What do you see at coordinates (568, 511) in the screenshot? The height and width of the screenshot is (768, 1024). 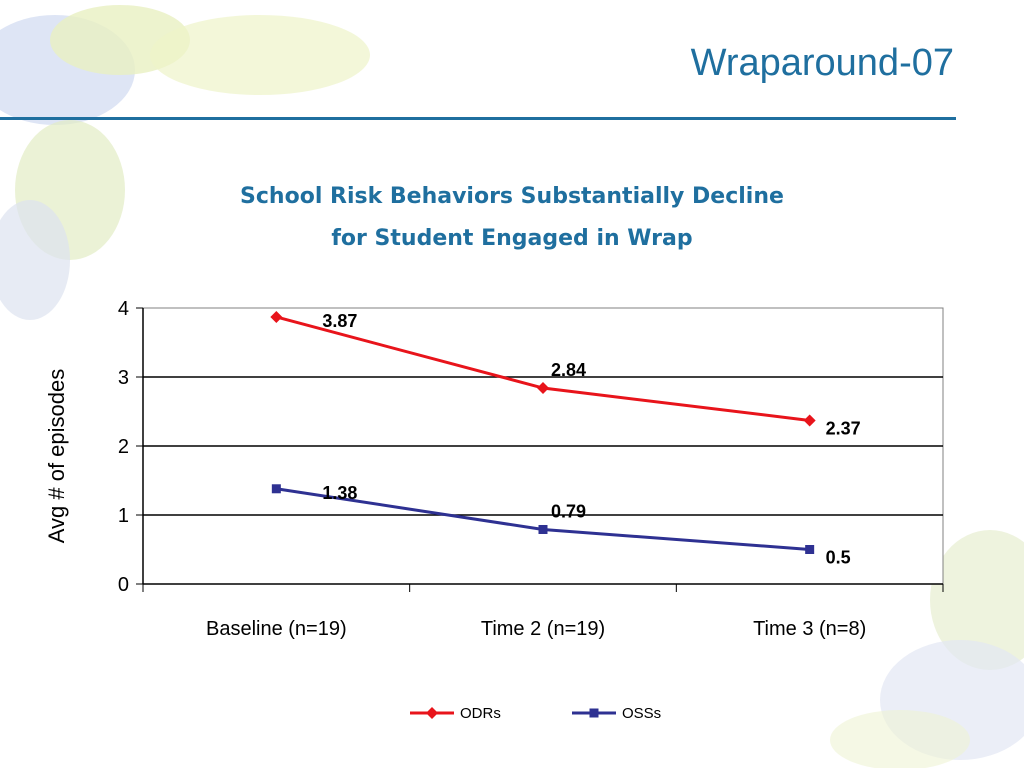 I see `data-label-osss: 0.79` at bounding box center [568, 511].